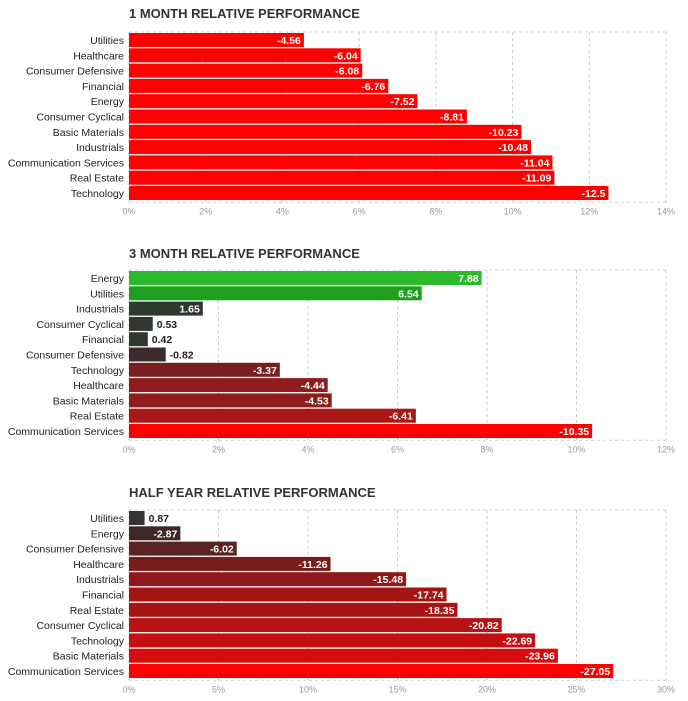 This screenshot has width=688, height=701. What do you see at coordinates (504, 133) in the screenshot?
I see `value-label: -10.23` at bounding box center [504, 133].